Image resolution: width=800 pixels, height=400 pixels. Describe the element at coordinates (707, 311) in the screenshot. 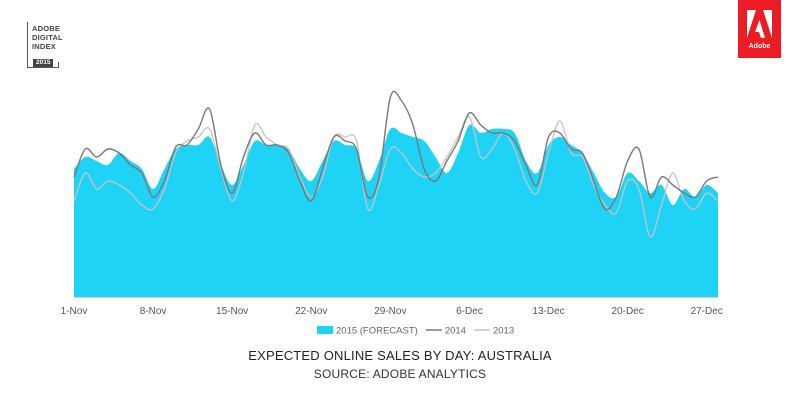

I see `x-tick-label: 27-Dec` at that location.